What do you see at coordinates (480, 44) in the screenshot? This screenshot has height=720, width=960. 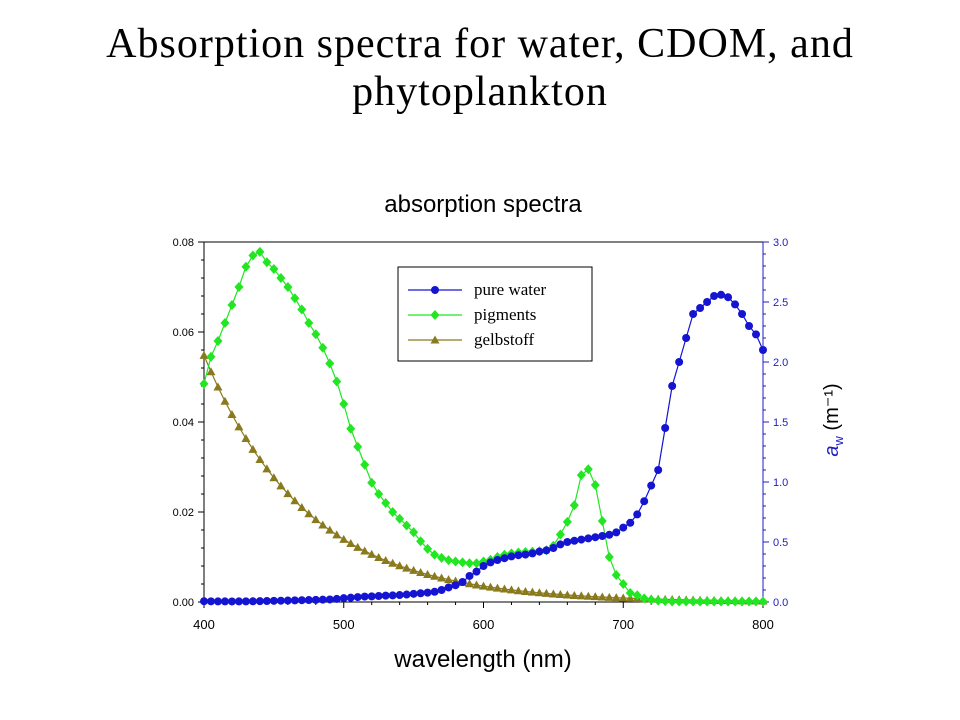 I see `slide-title-line1: Absorption spectra for water, CDOM, and` at bounding box center [480, 44].